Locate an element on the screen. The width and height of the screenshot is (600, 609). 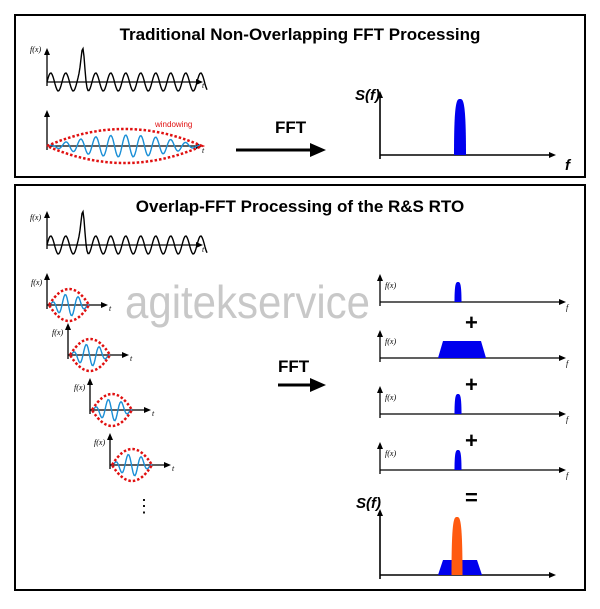
partial-spectrum-4-y-label: f(x) is located at coordinates (390, 453).